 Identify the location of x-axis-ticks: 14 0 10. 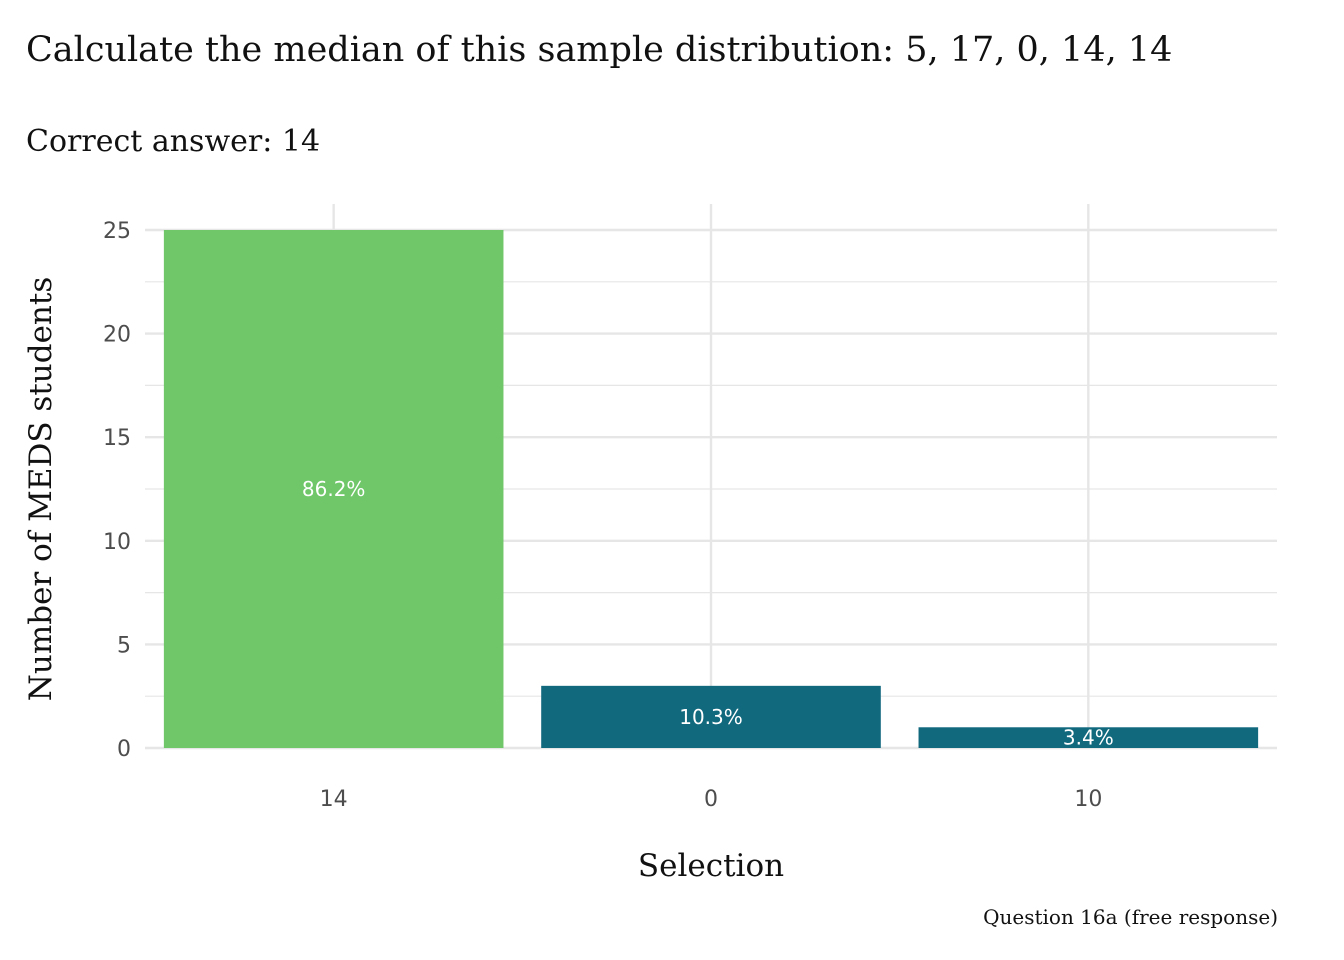
(711, 799).